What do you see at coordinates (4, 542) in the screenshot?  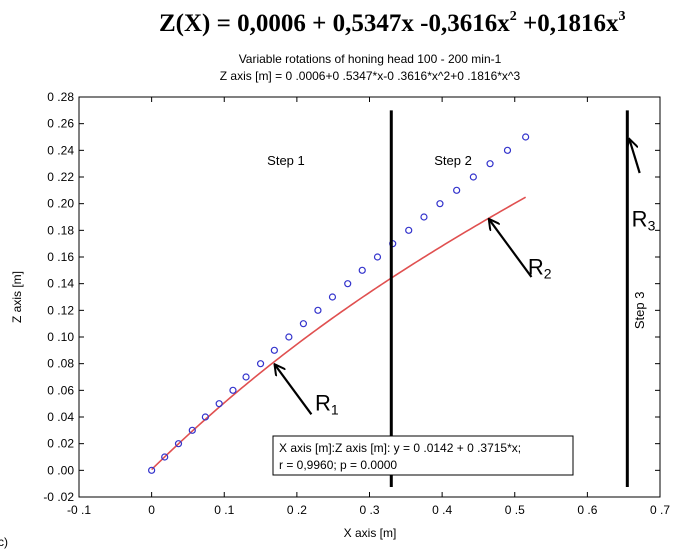 I see `panel-label: c)` at bounding box center [4, 542].